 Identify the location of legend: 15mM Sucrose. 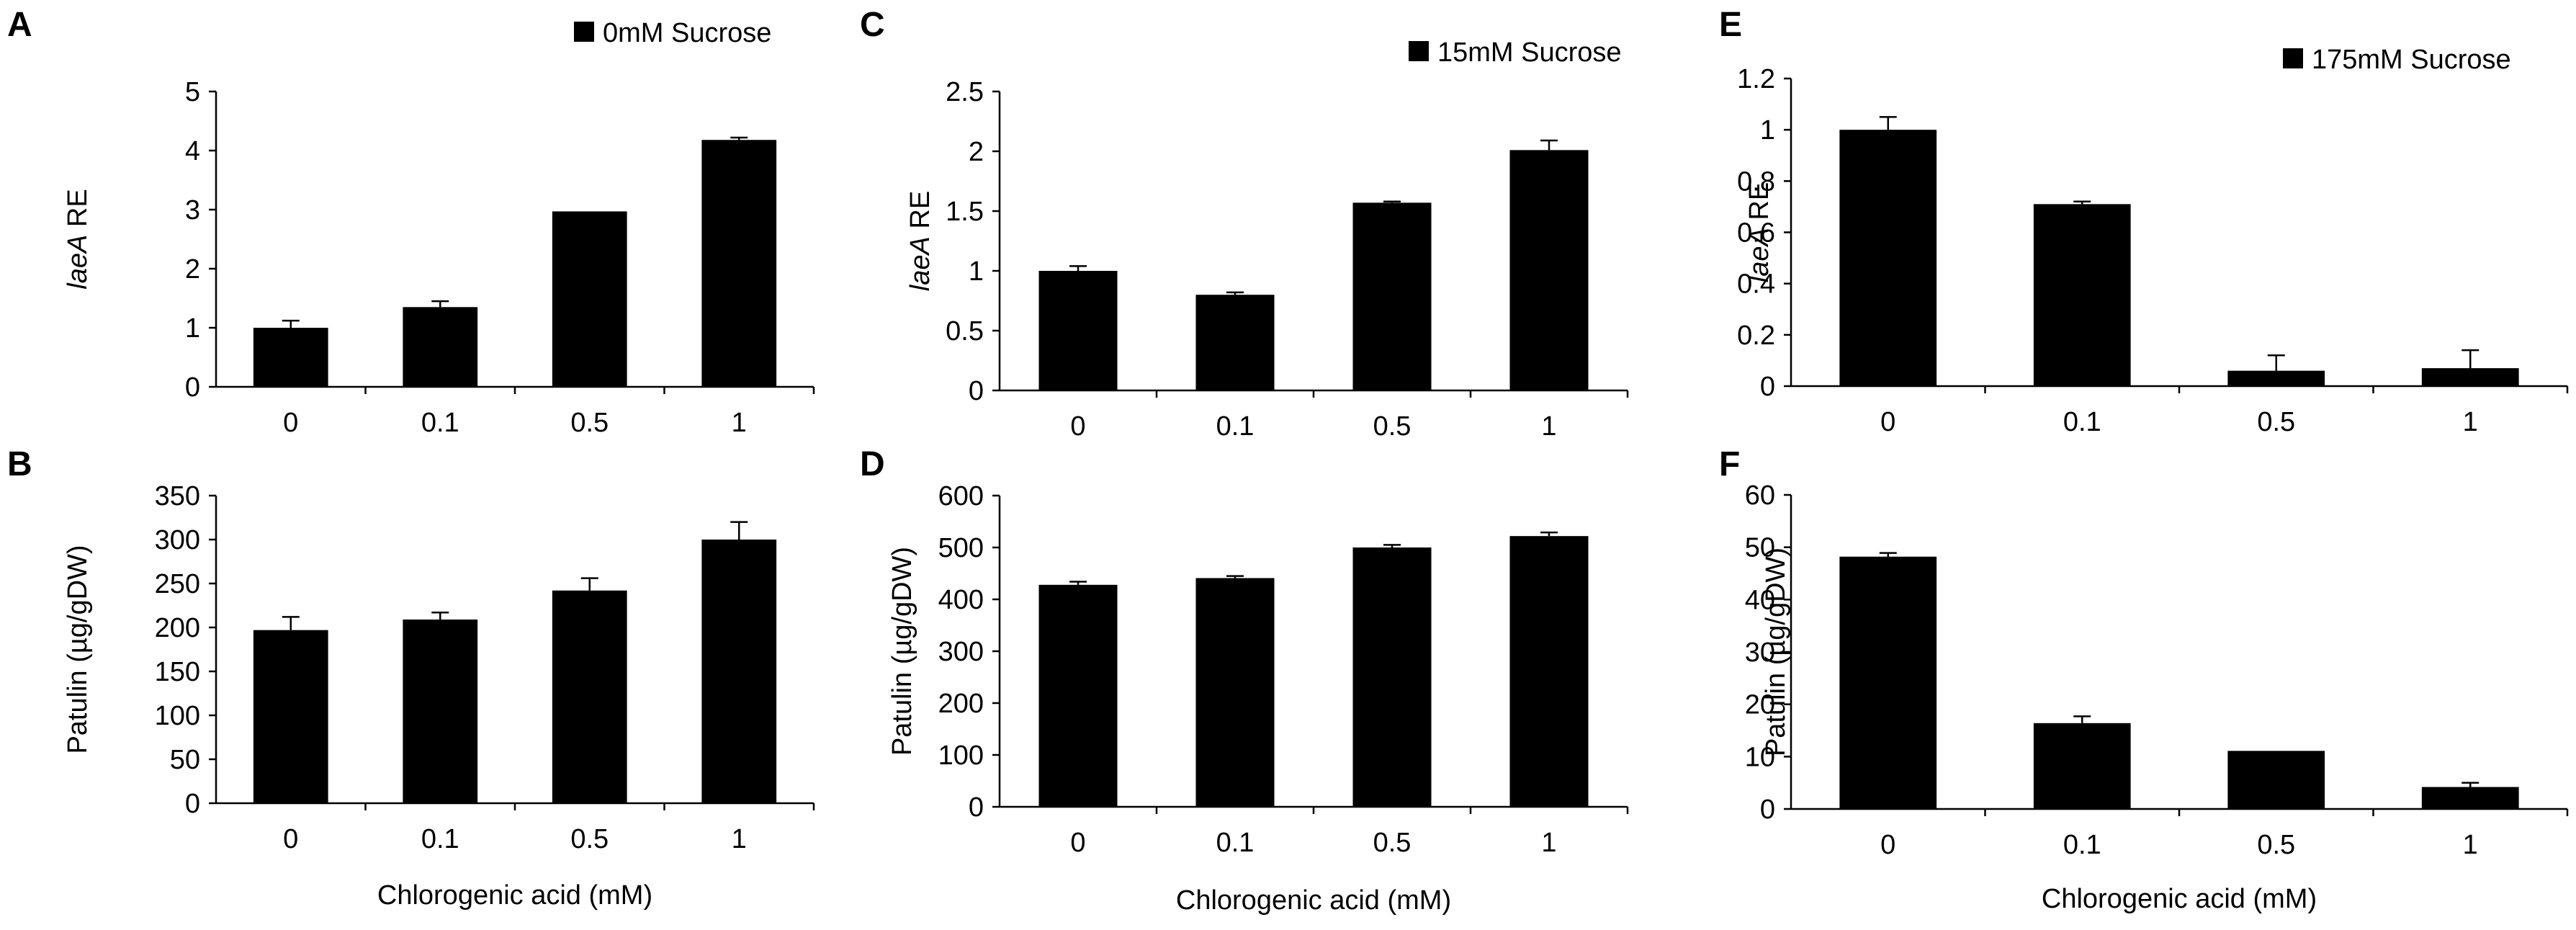
(1515, 52).